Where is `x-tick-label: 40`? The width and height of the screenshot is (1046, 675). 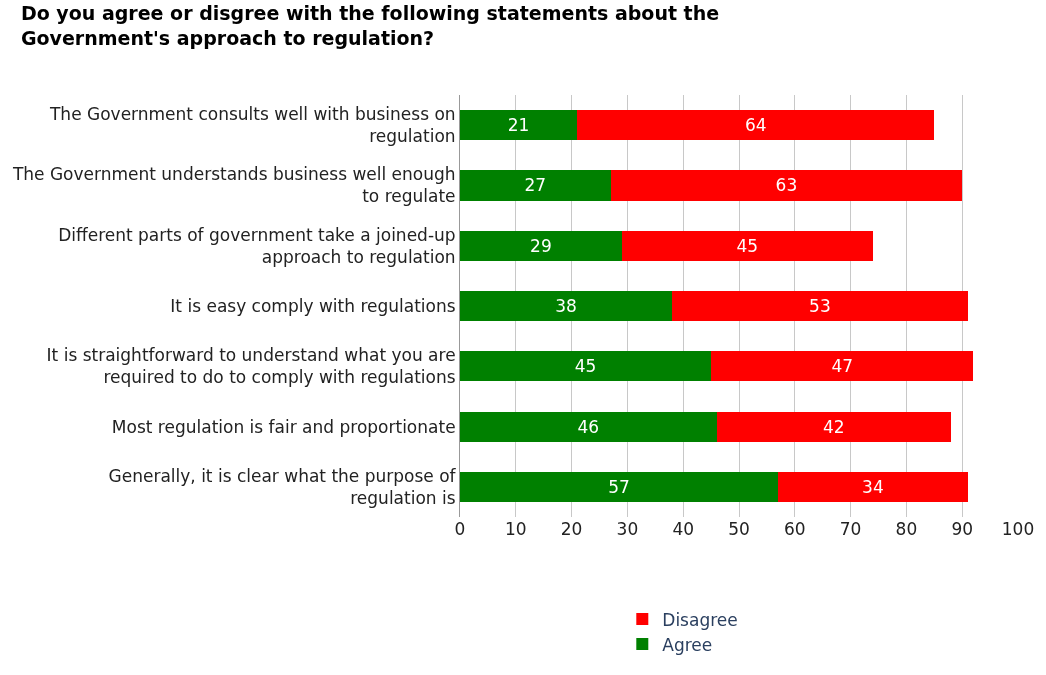
x-tick-label: 40 is located at coordinates (683, 529).